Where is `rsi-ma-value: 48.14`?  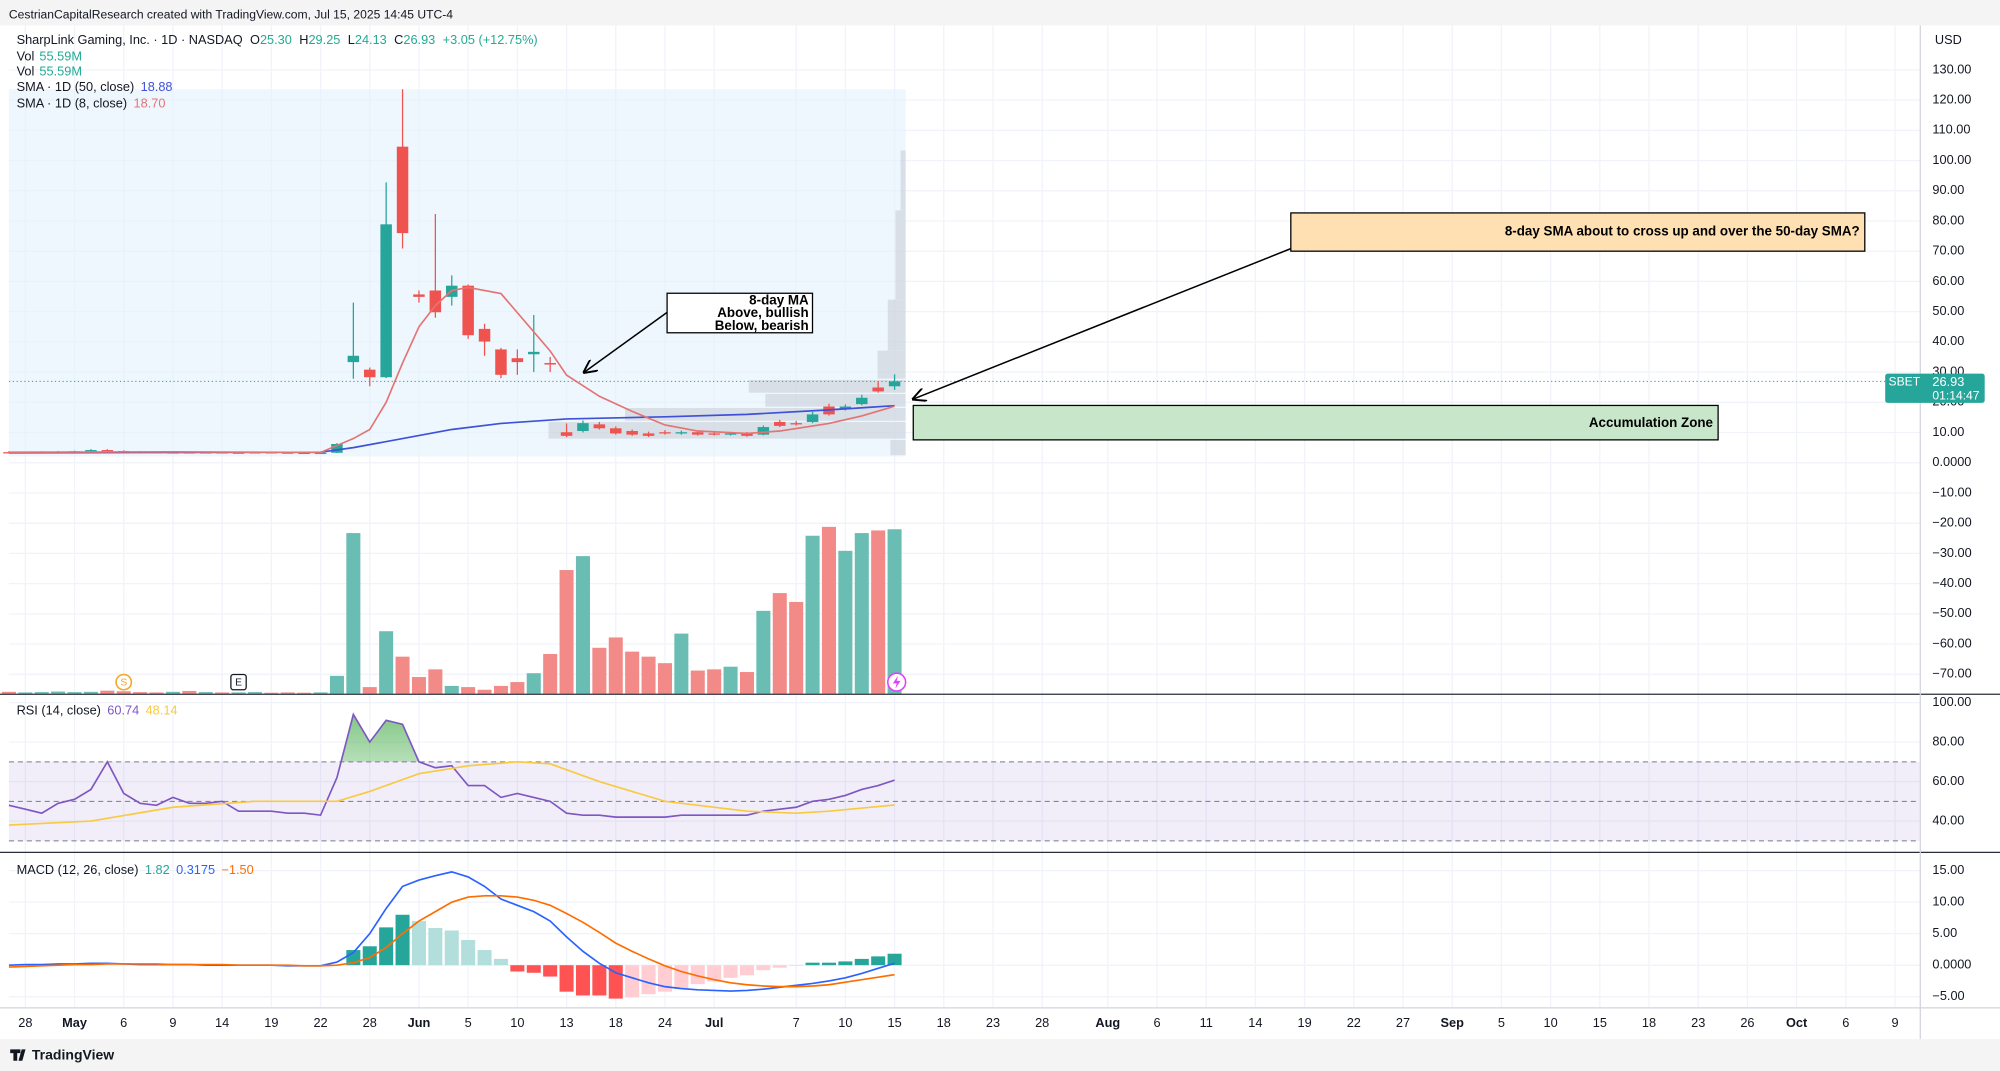 rsi-ma-value: 48.14 is located at coordinates (162, 710).